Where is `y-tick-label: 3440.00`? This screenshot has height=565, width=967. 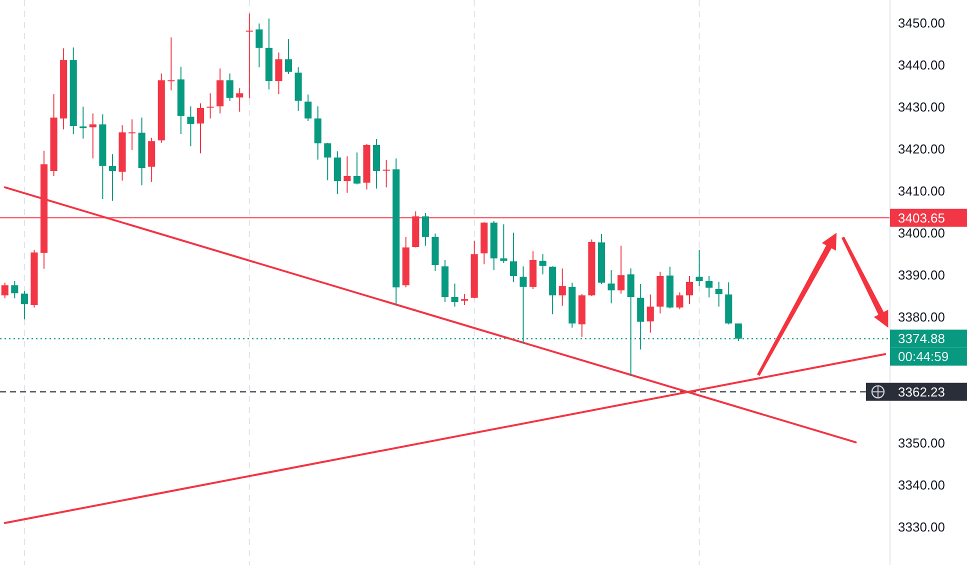 y-tick-label: 3440.00 is located at coordinates (921, 64).